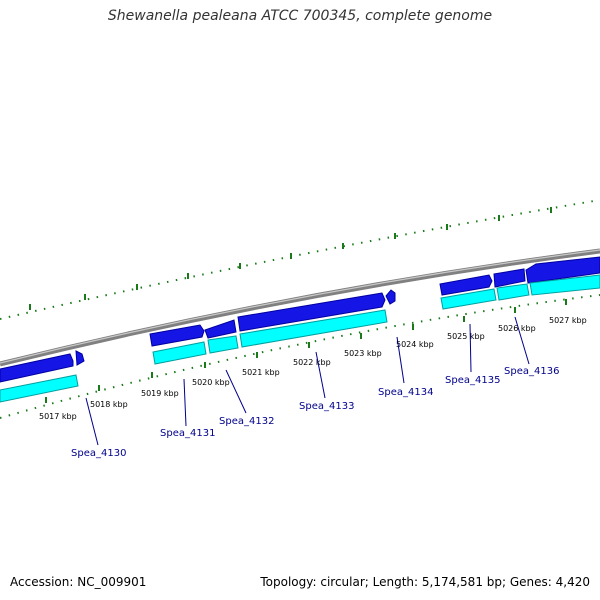 The image size is (600, 600). I want to click on gene-label-spea-4134: Spea_4134, so click(405, 392).